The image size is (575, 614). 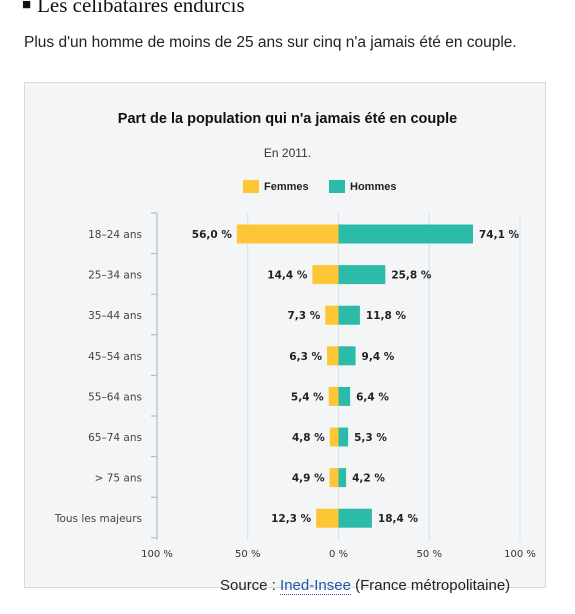 I want to click on data-label-femmes: 7,3 %, so click(x=303, y=316).